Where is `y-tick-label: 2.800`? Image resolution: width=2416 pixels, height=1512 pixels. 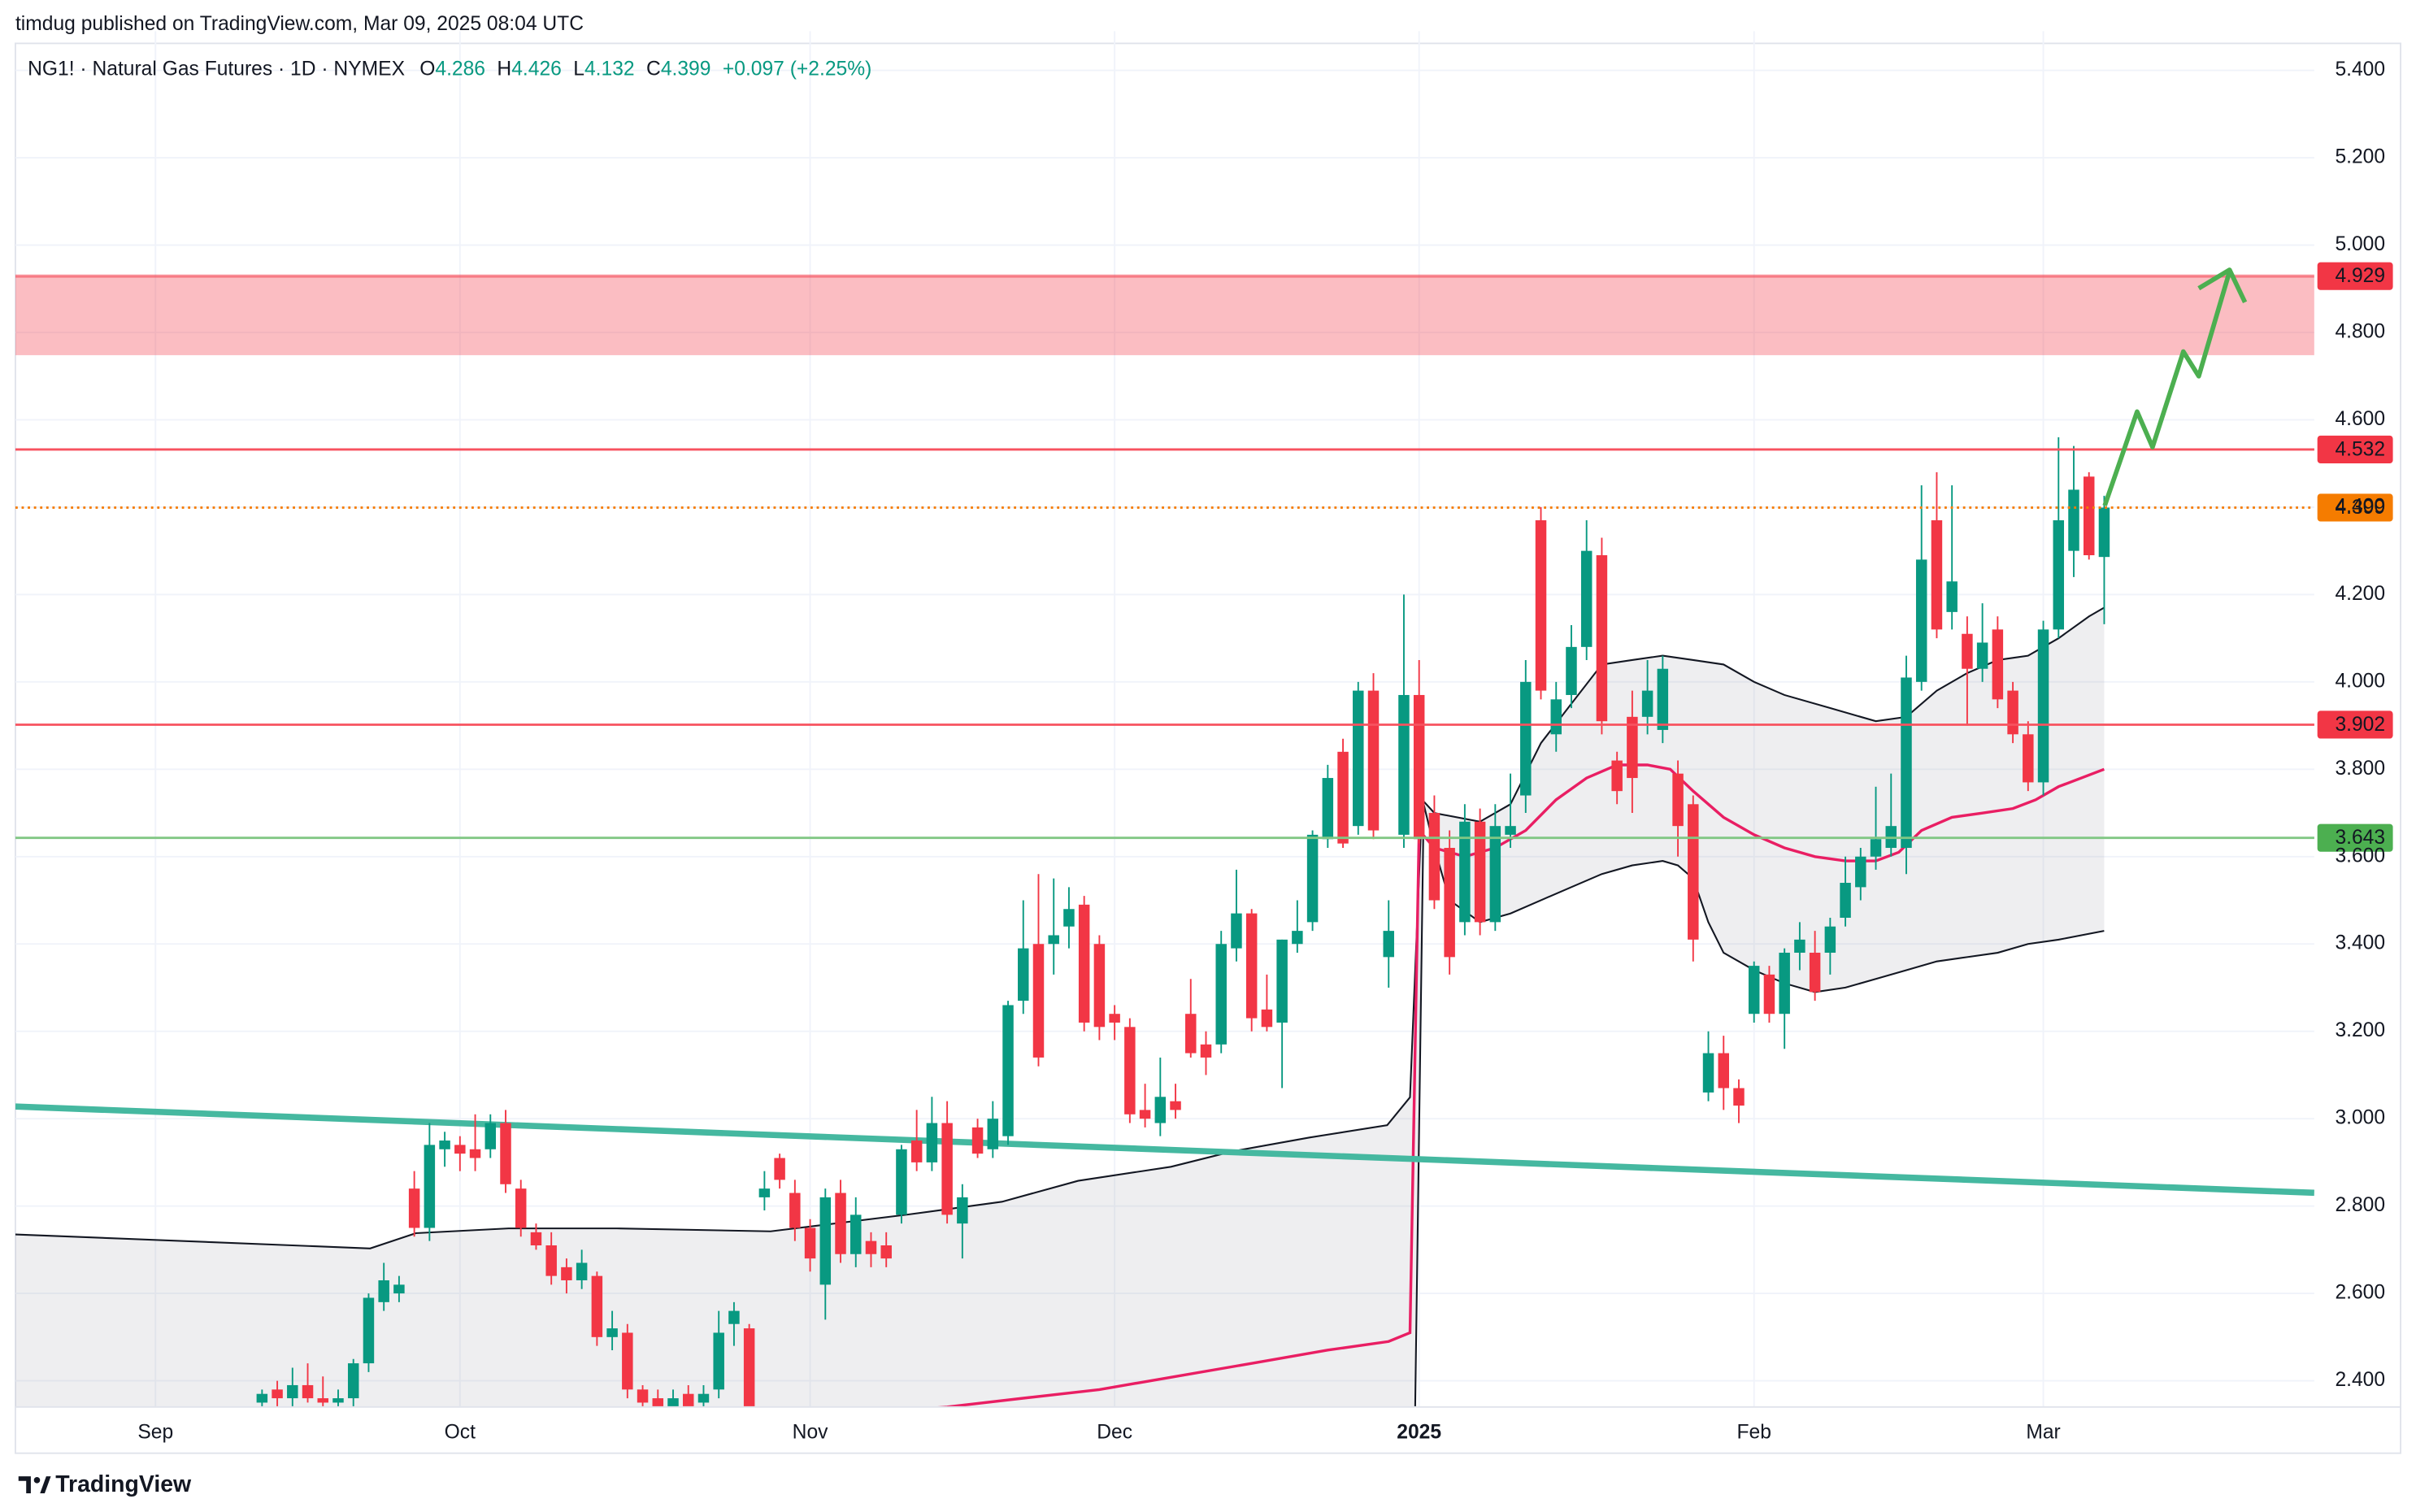
y-tick-label: 2.800 is located at coordinates (2360, 1205).